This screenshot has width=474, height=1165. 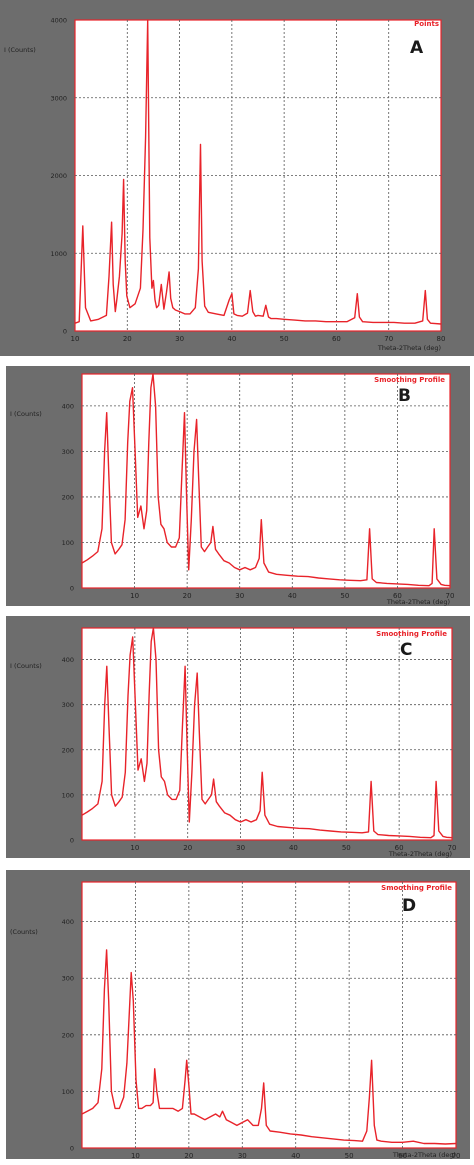 I want to click on panel-letter: D, so click(x=409, y=906).